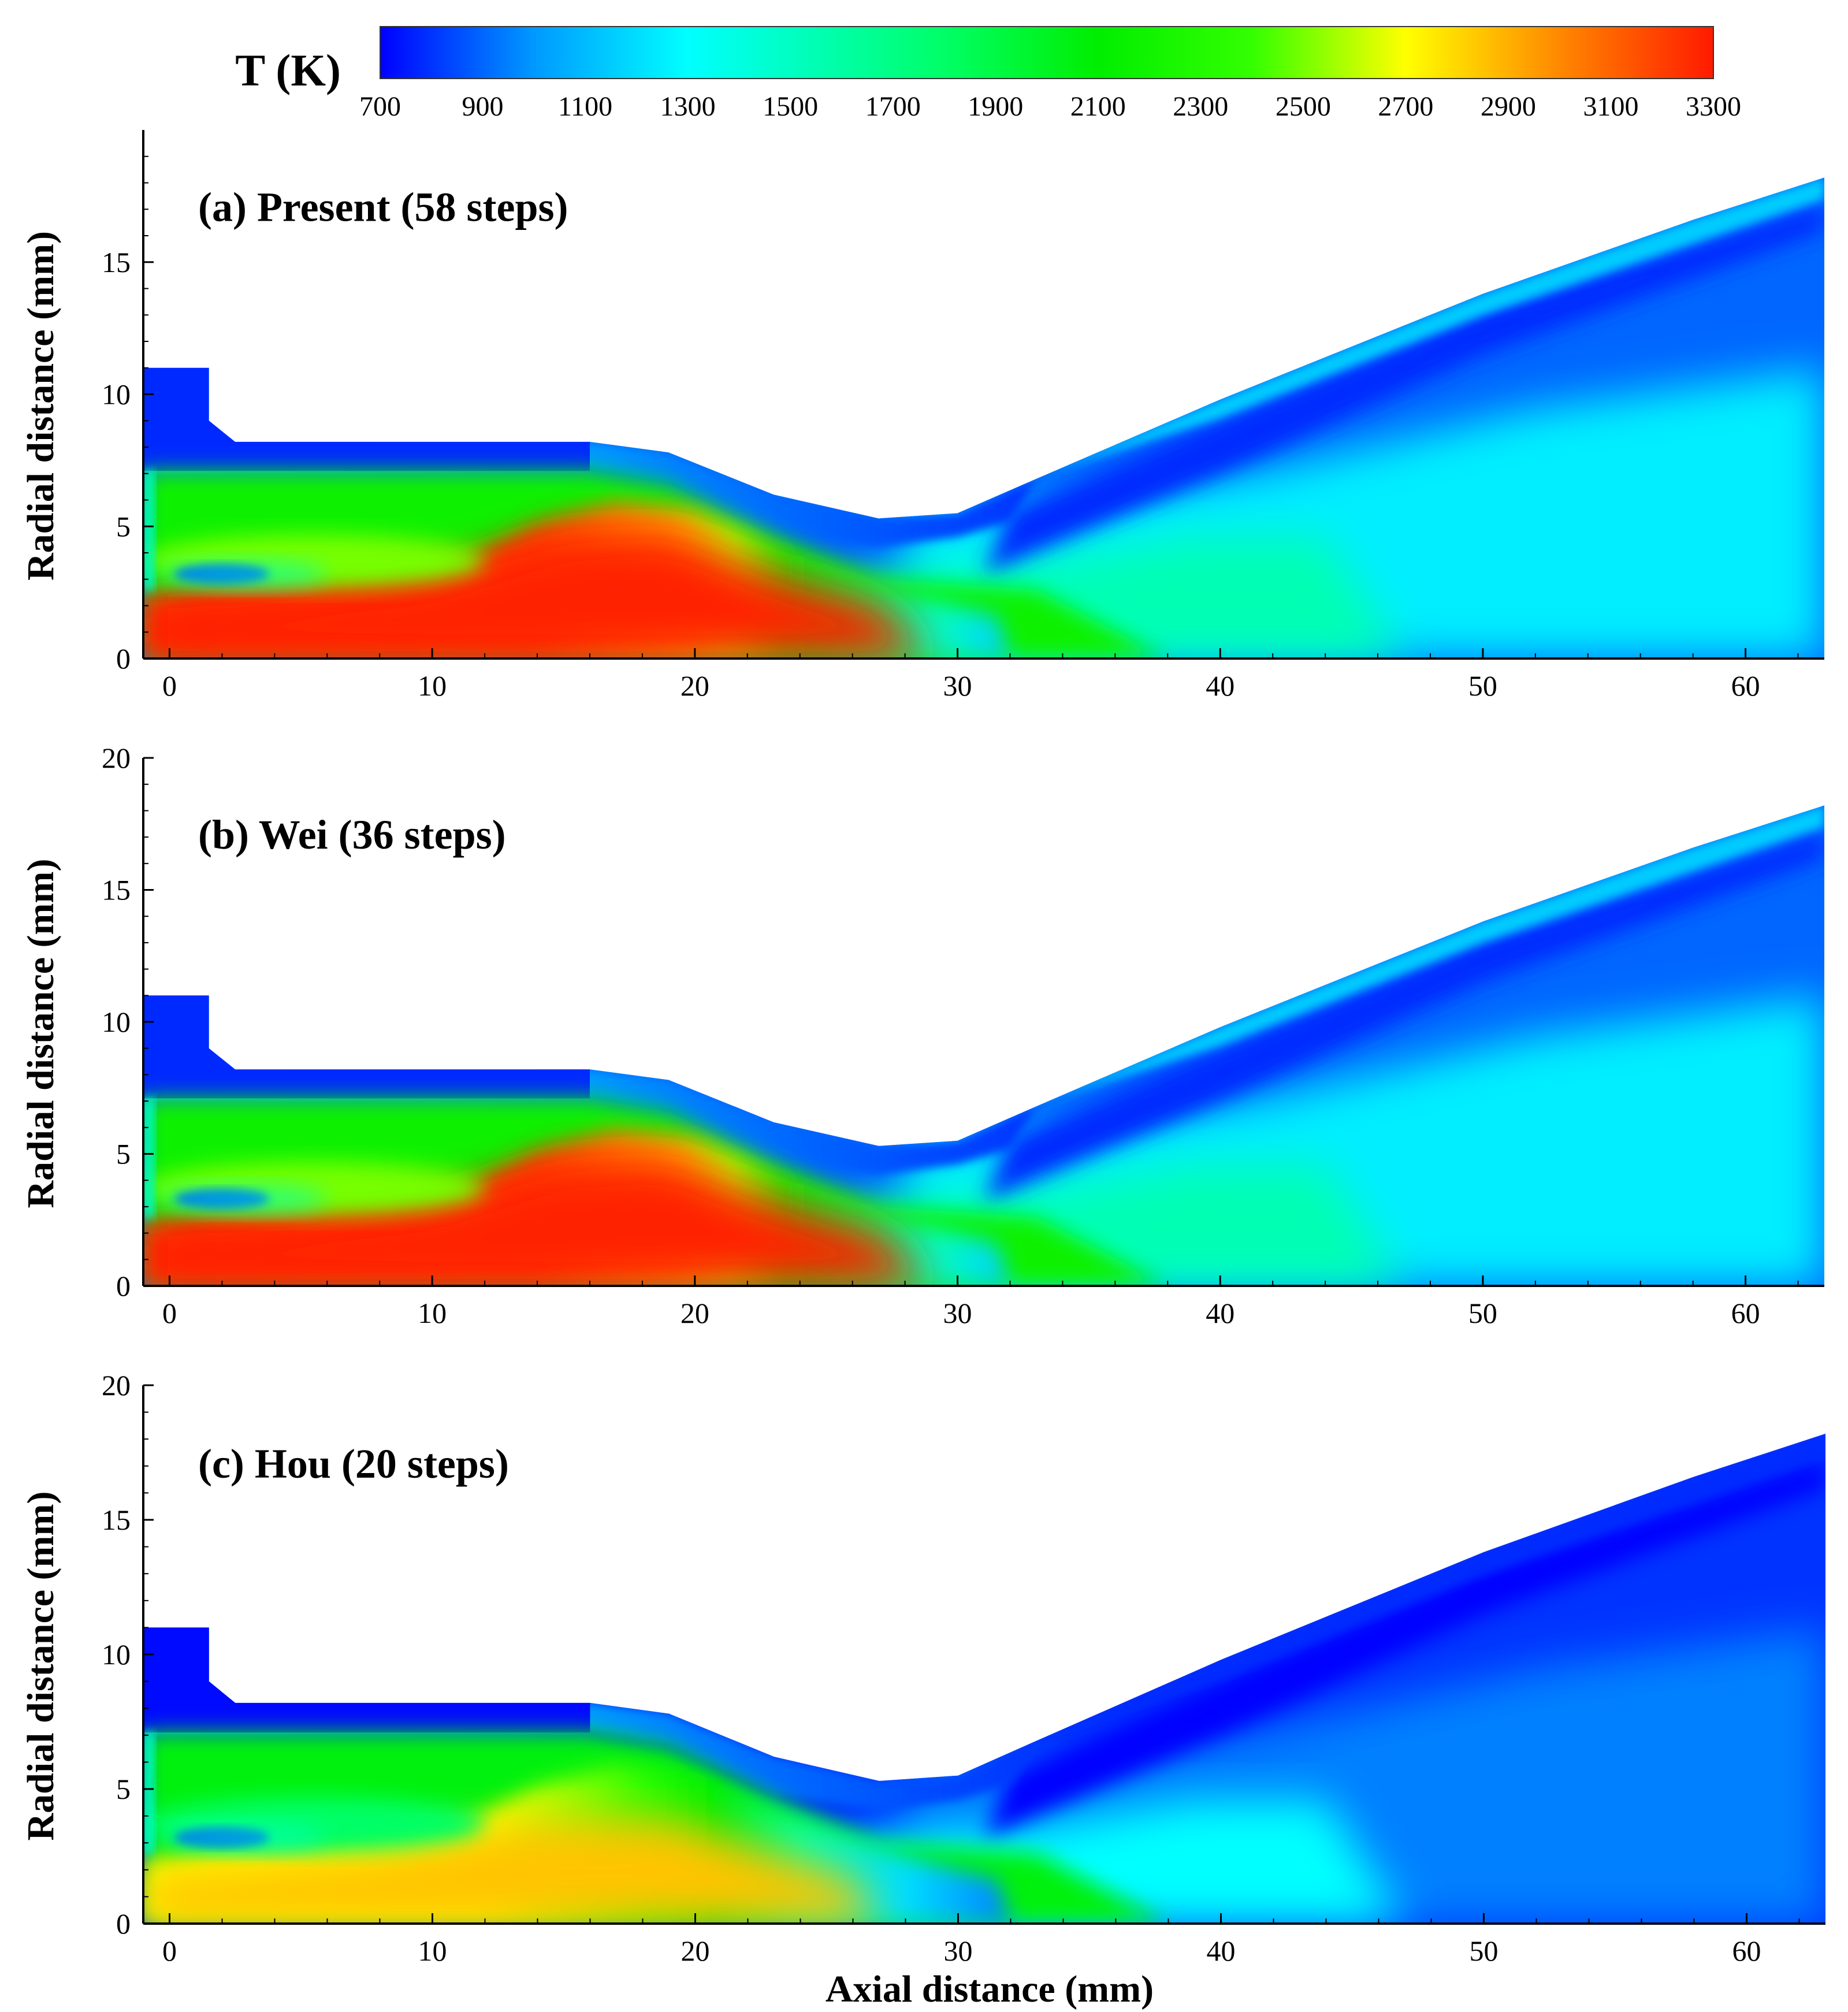 The height and width of the screenshot is (2012, 1848). What do you see at coordinates (380, 106) in the screenshot?
I see `colorbar-tick-label: 700` at bounding box center [380, 106].